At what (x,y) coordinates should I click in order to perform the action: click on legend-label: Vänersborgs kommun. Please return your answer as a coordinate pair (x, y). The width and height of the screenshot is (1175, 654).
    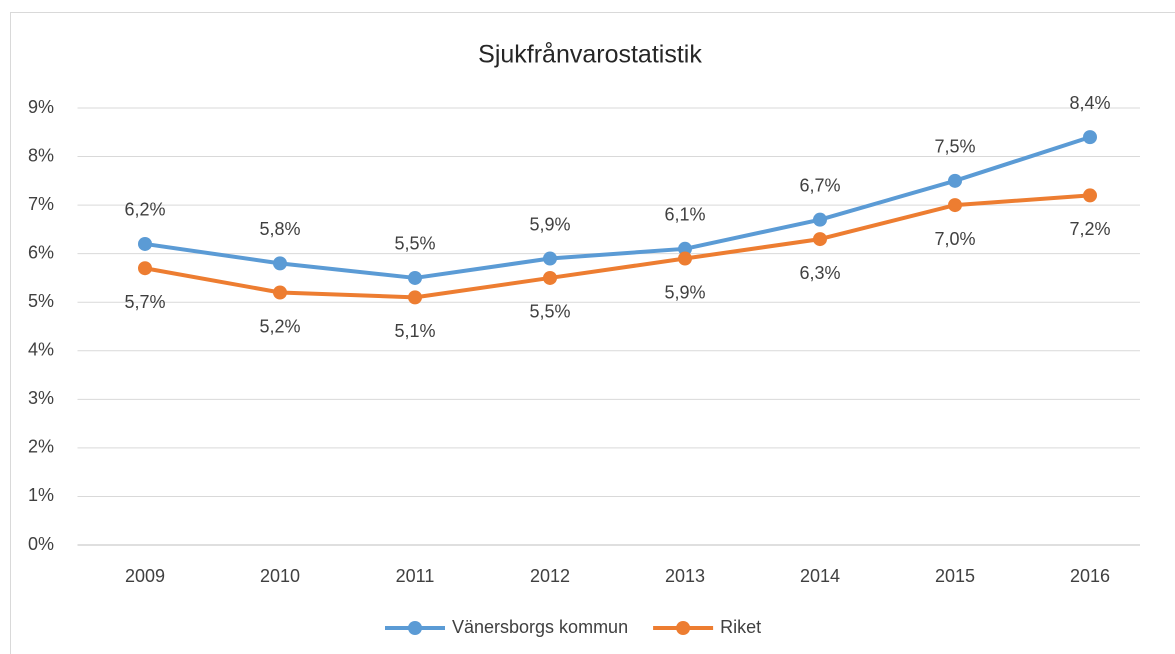
    Looking at the image, I should click on (540, 627).